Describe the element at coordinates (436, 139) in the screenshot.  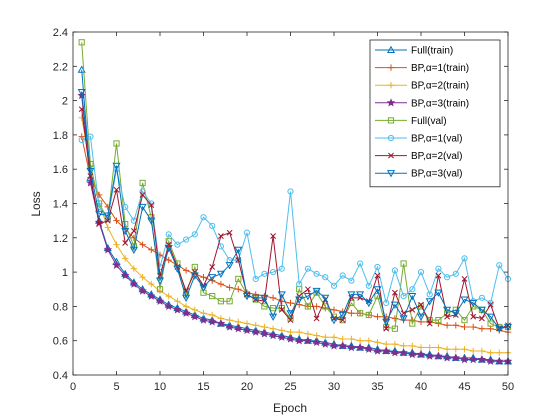
I see `legend-label: BP,α=1(val)` at that location.